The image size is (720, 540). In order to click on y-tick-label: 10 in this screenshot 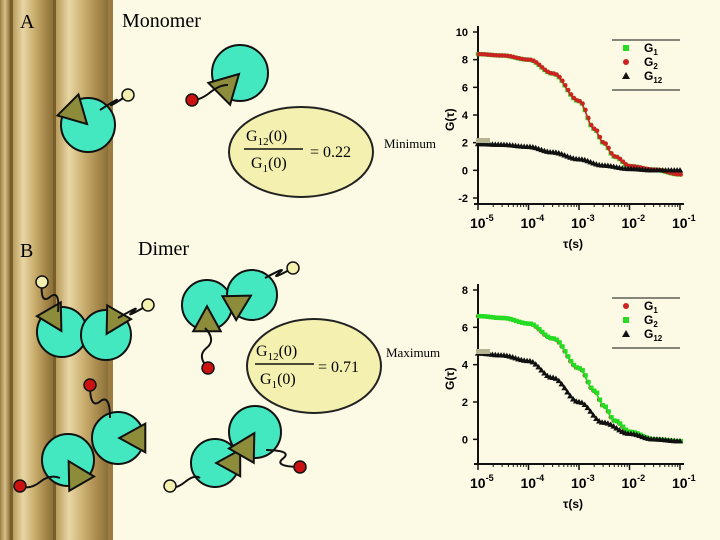, I will do `click(462, 33)`.